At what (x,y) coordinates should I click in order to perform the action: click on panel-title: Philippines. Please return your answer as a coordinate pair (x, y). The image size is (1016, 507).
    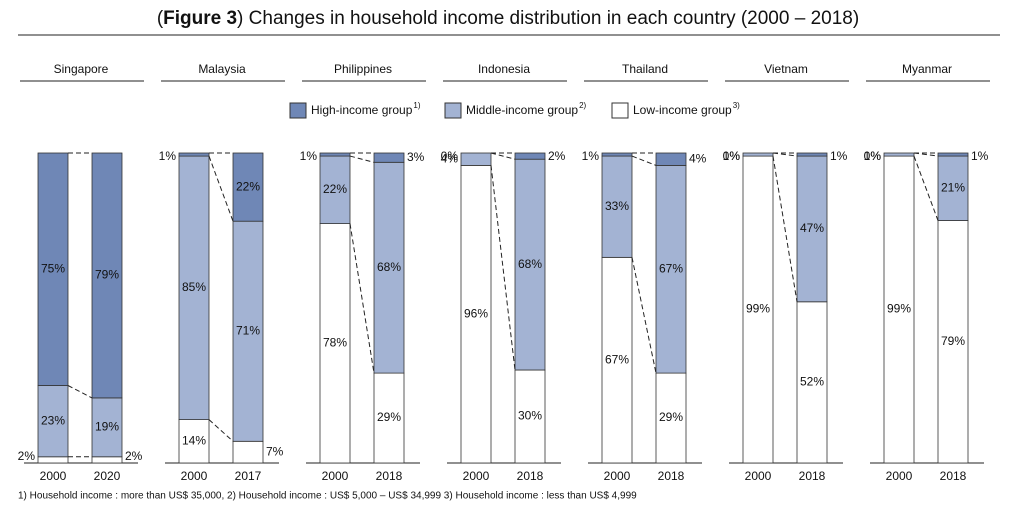
    Looking at the image, I should click on (363, 69).